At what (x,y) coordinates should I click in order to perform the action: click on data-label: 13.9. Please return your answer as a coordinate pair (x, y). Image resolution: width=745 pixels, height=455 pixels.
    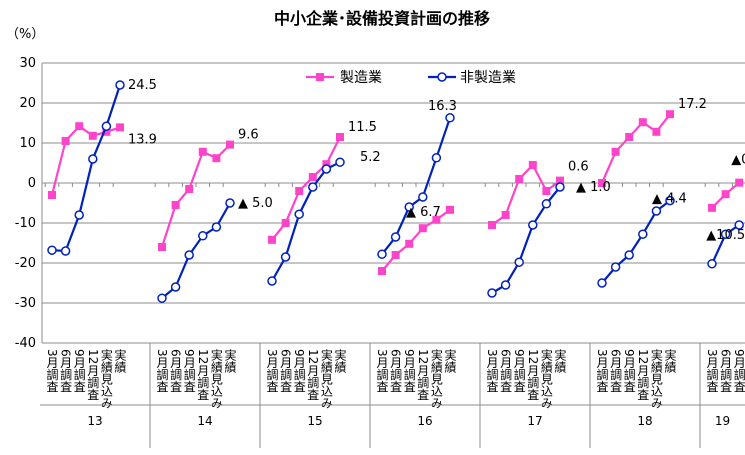
    Looking at the image, I should click on (142, 139).